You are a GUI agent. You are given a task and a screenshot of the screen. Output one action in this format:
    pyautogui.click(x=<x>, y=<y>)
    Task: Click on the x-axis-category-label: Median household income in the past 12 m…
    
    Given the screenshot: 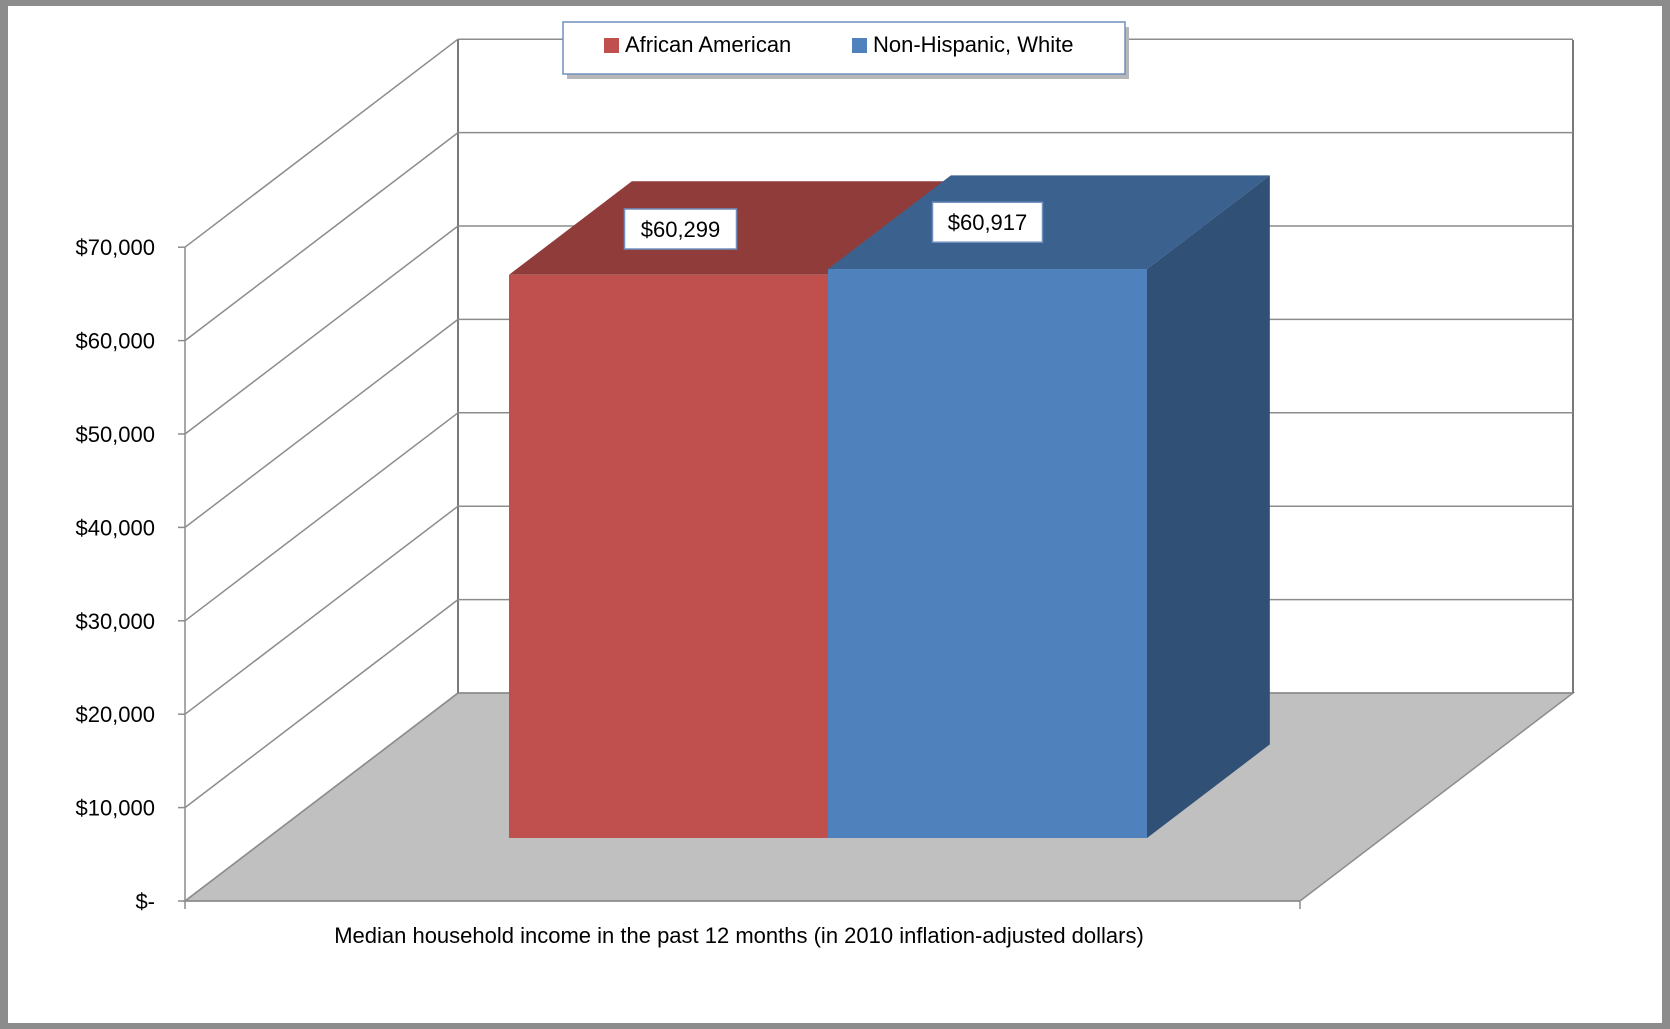 What is the action you would take?
    pyautogui.click(x=739, y=935)
    